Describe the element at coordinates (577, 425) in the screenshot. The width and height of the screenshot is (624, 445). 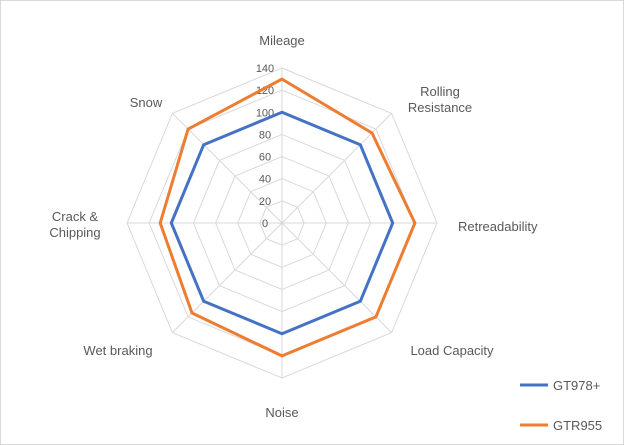
I see `legend-label-gtr955: GTR955` at that location.